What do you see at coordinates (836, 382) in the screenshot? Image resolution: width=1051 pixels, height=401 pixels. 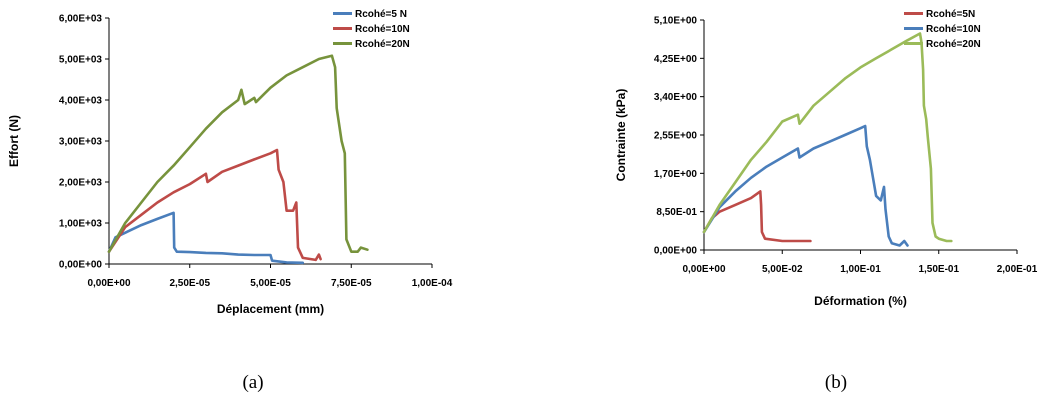 I see `figure-caption: (b)` at bounding box center [836, 382].